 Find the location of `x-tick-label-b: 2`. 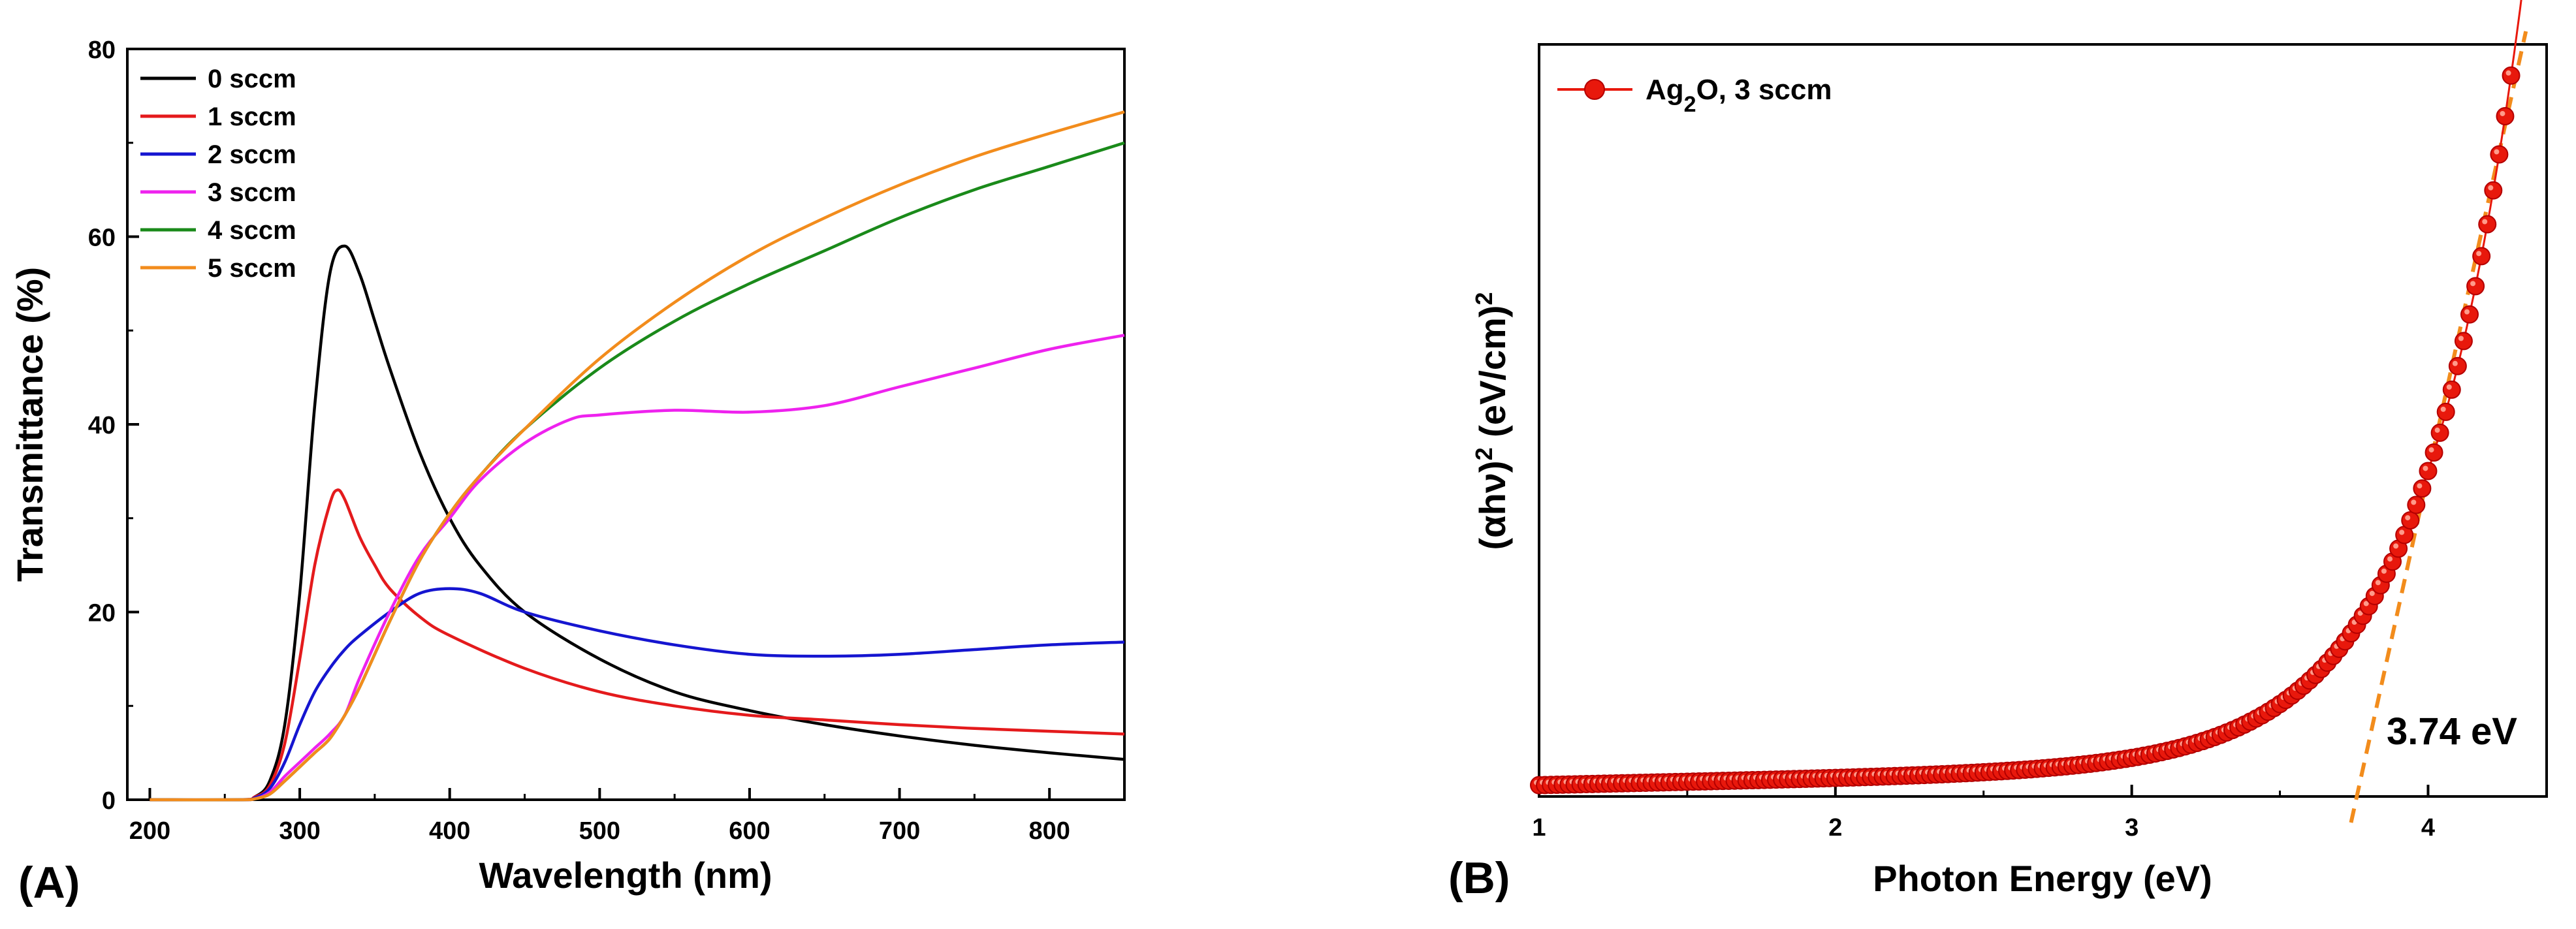

x-tick-label-b: 2 is located at coordinates (1835, 828).